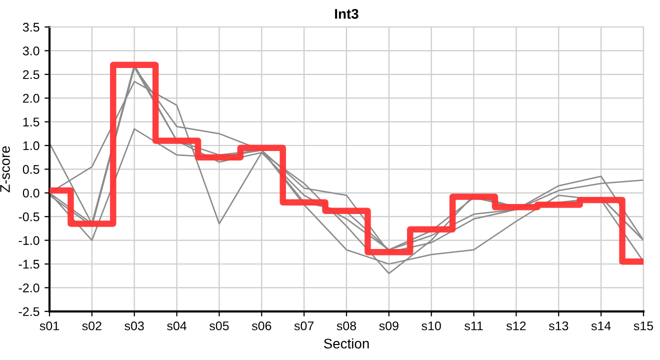  What do you see at coordinates (31, 27) in the screenshot?
I see `y-tick-label: 3.5` at bounding box center [31, 27].